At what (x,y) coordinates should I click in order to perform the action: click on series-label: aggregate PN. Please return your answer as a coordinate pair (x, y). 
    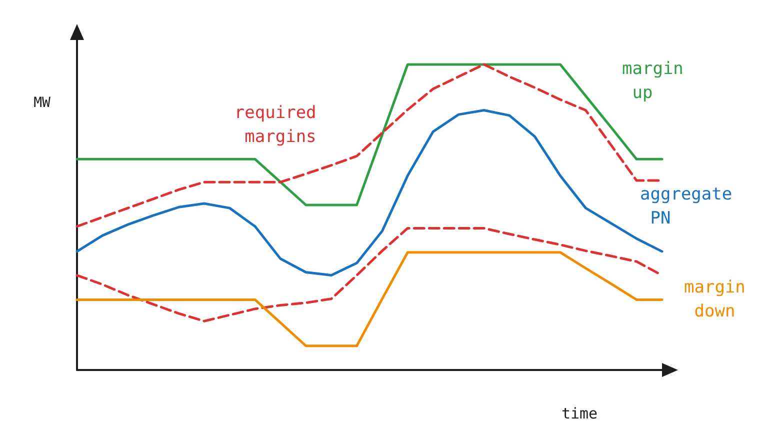
    Looking at the image, I should click on (686, 206).